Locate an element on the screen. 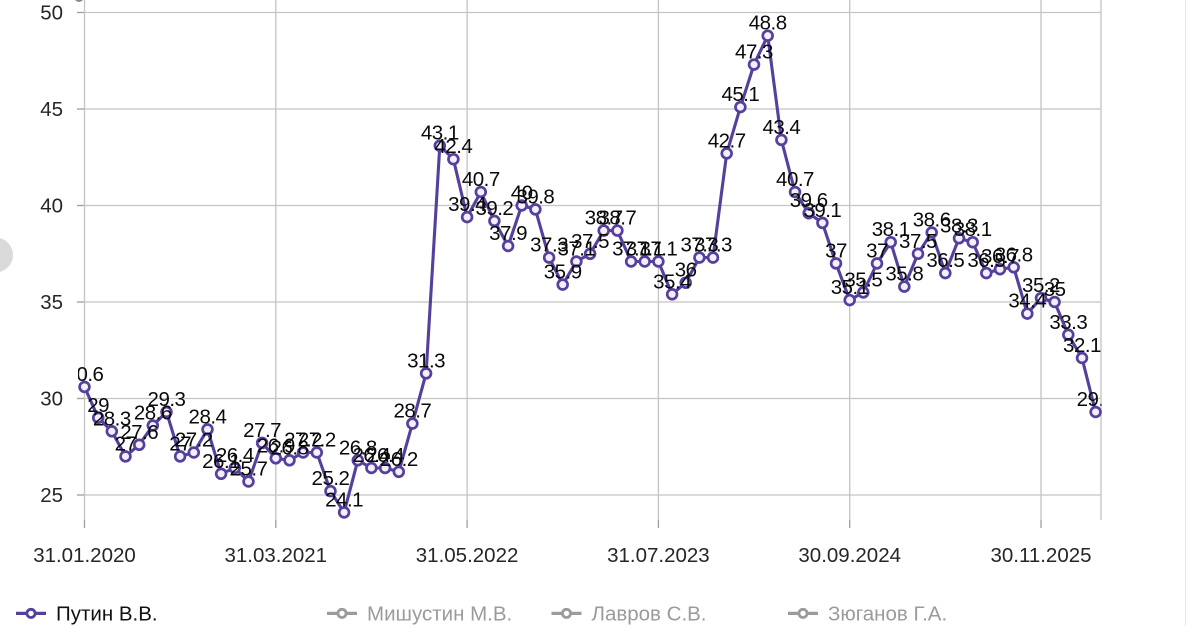 This screenshot has height=626, width=1188. svg-text: 25.2 is located at coordinates (331, 478).